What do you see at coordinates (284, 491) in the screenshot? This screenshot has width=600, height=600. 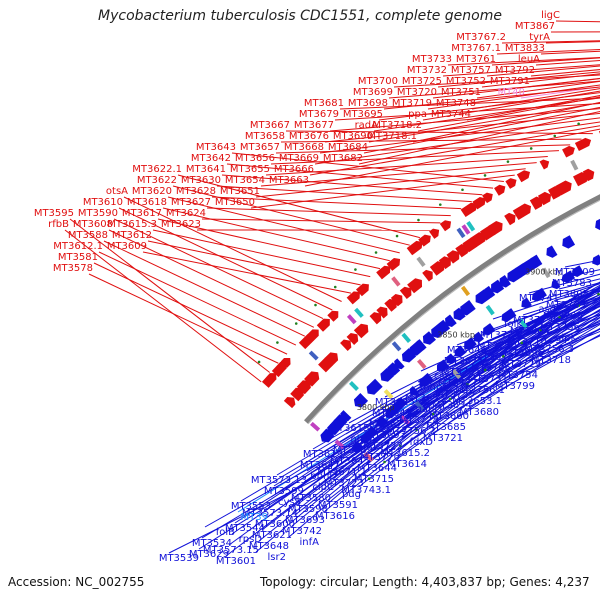 I see `reverse-gene-label: MT3599` at bounding box center [284, 491].